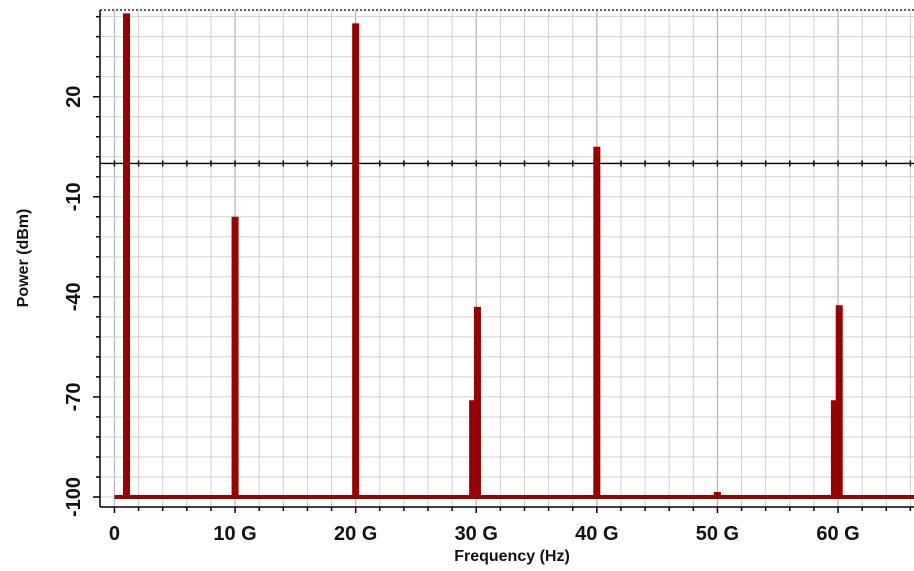 The height and width of the screenshot is (571, 914). What do you see at coordinates (512, 556) in the screenshot?
I see `x-axis-title: Frequency (Hz)` at bounding box center [512, 556].